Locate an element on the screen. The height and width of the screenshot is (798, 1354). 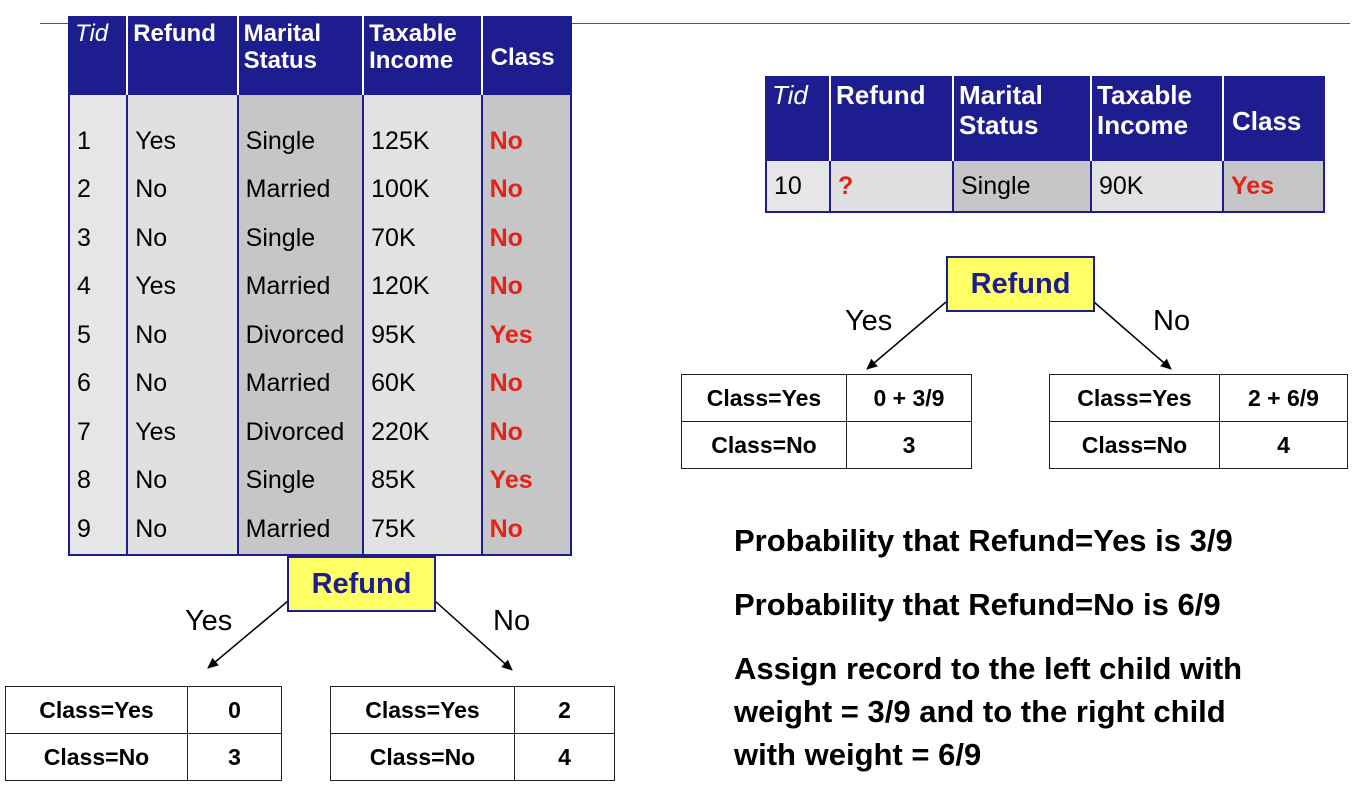
table-row: Class=Yes 0 is located at coordinates (143, 710).